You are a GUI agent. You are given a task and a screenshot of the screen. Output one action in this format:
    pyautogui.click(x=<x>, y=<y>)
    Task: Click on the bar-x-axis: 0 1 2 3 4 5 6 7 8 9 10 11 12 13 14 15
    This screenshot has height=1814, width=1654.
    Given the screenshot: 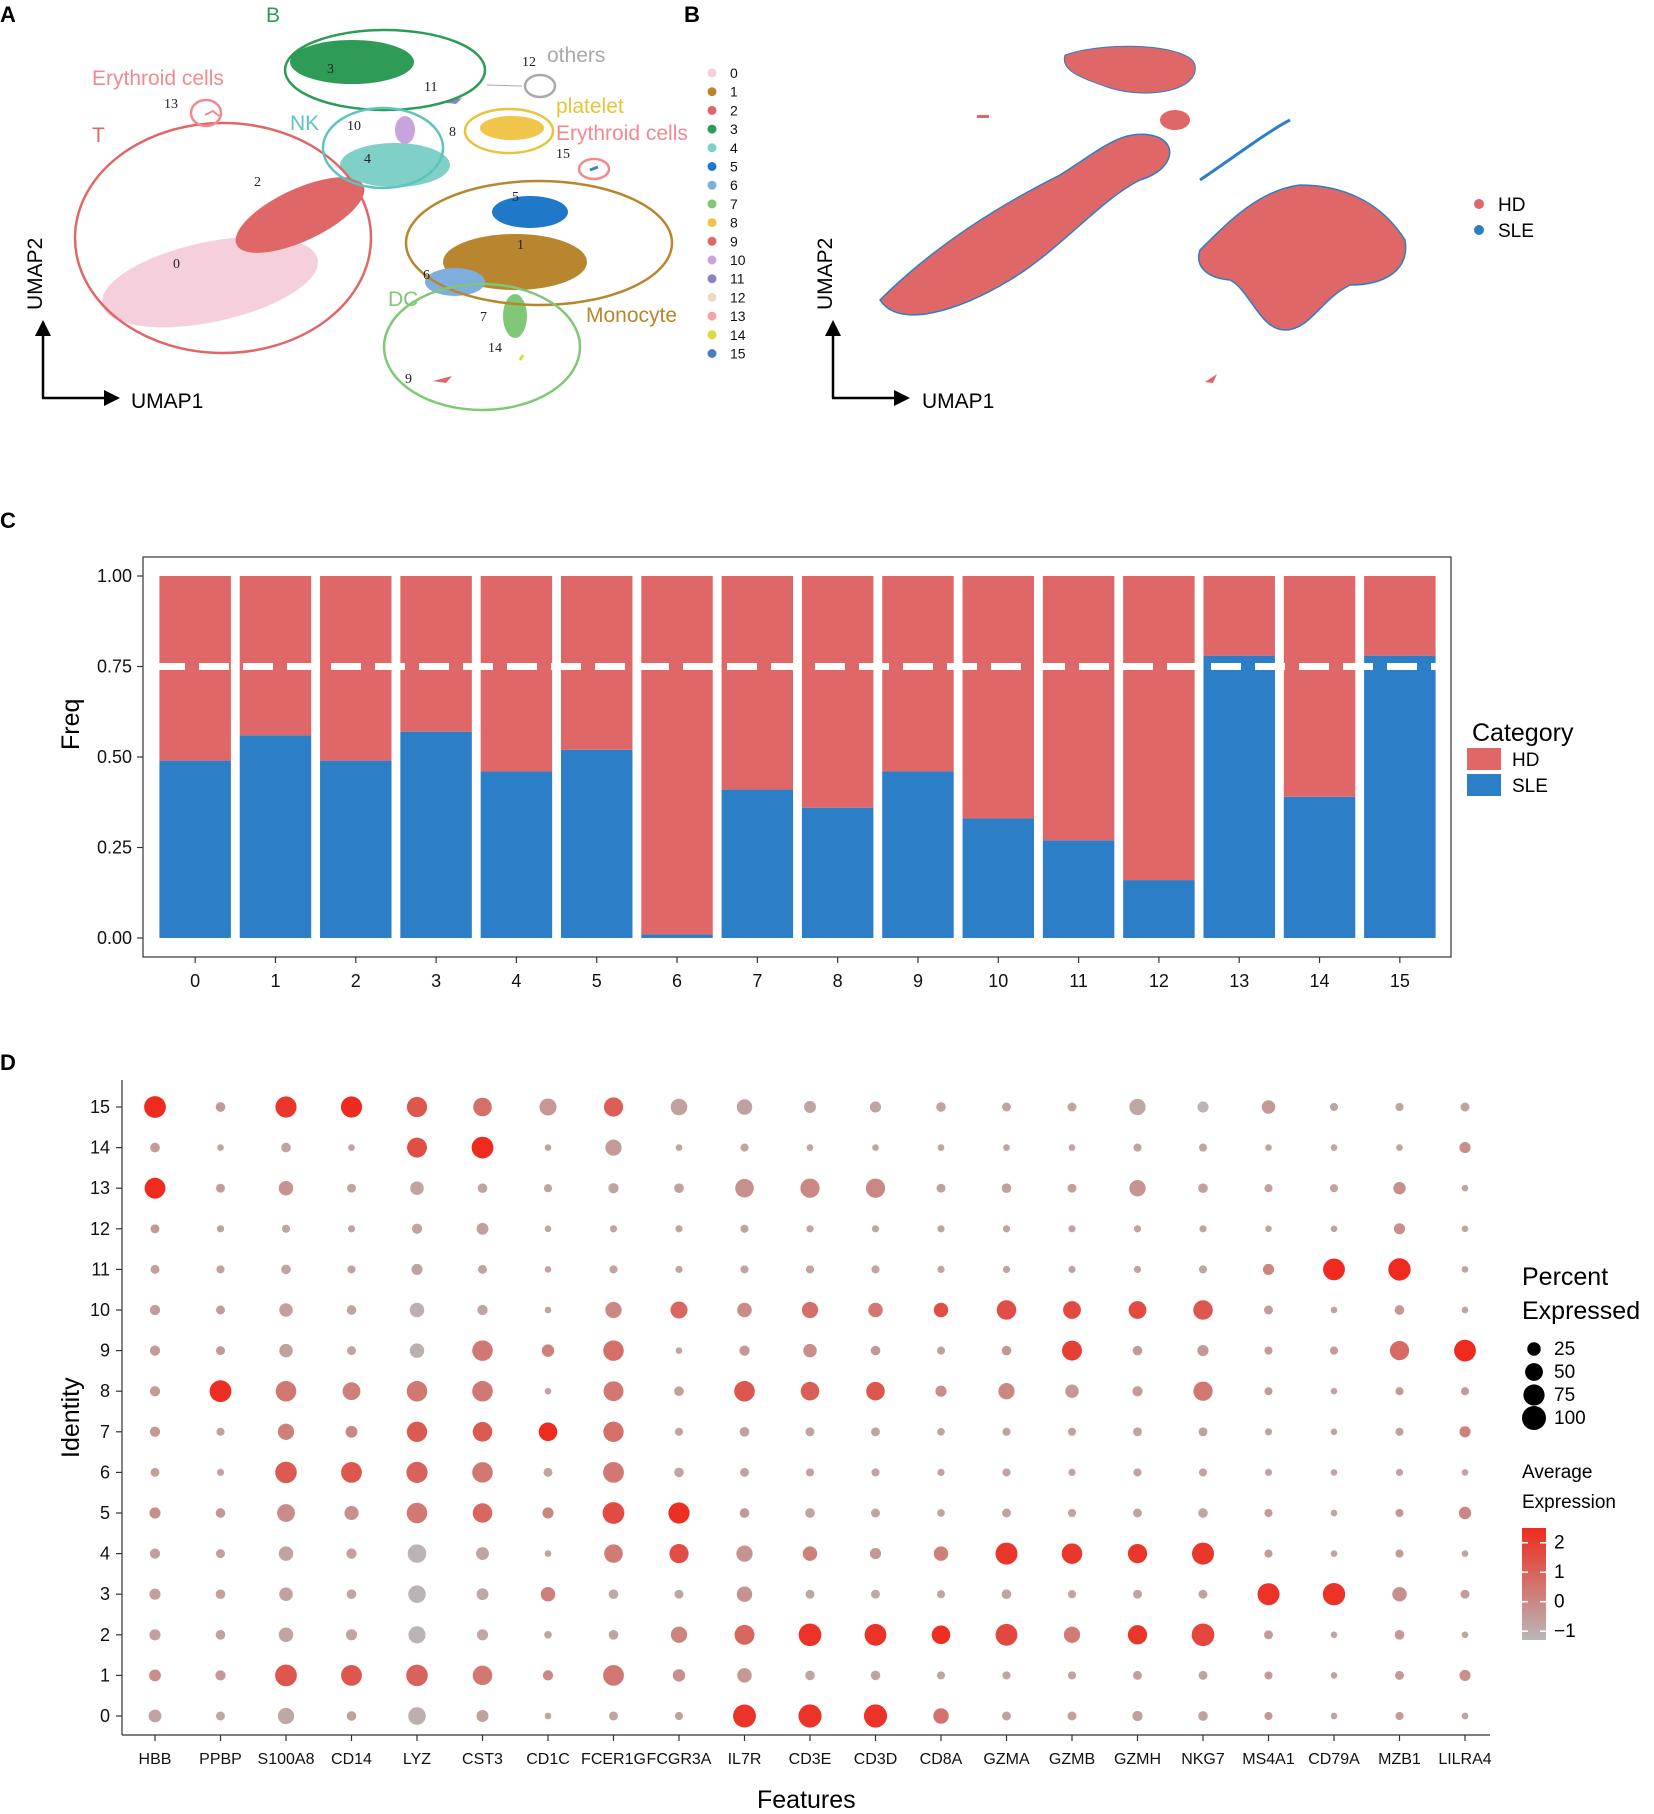 What is the action you would take?
    pyautogui.click(x=800, y=974)
    